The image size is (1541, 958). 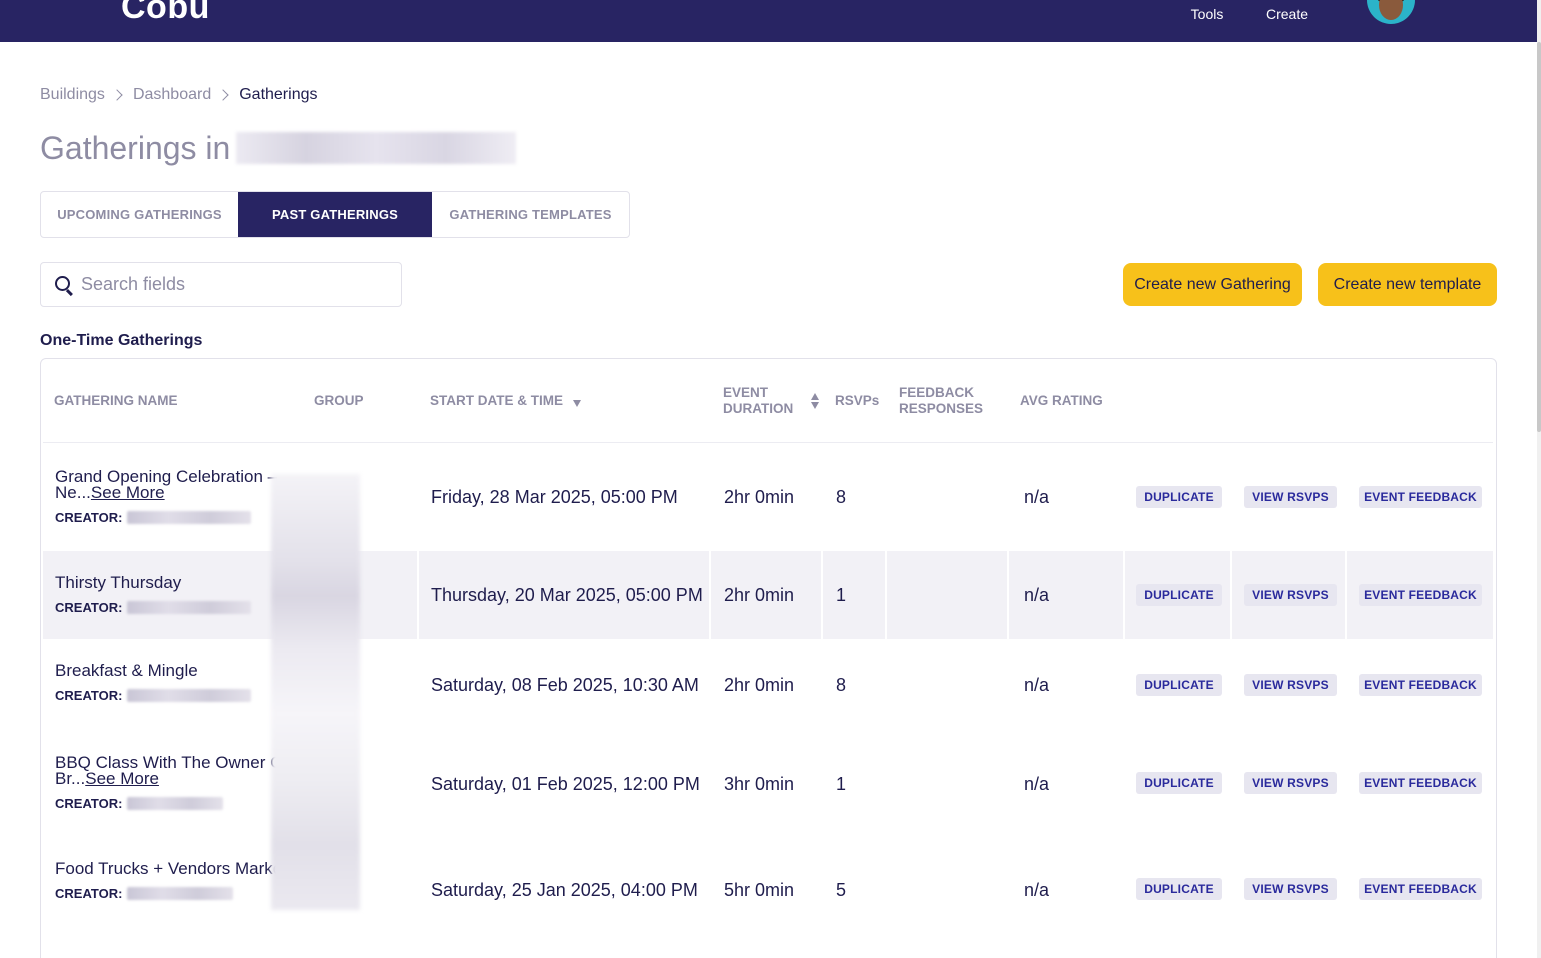 What do you see at coordinates (172, 94) in the screenshot?
I see `breadcrumb-dashboard: Dashboard` at bounding box center [172, 94].